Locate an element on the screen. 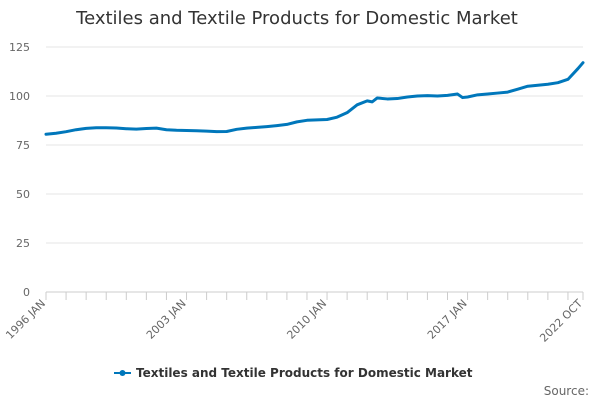  x-tick-label: 2003 JAN is located at coordinates (166, 319).